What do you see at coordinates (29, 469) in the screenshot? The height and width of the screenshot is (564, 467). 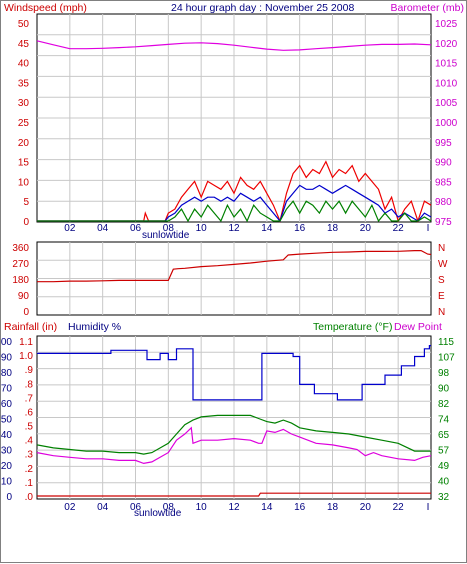 I see `rainfall-tick-label: .2` at bounding box center [29, 469].